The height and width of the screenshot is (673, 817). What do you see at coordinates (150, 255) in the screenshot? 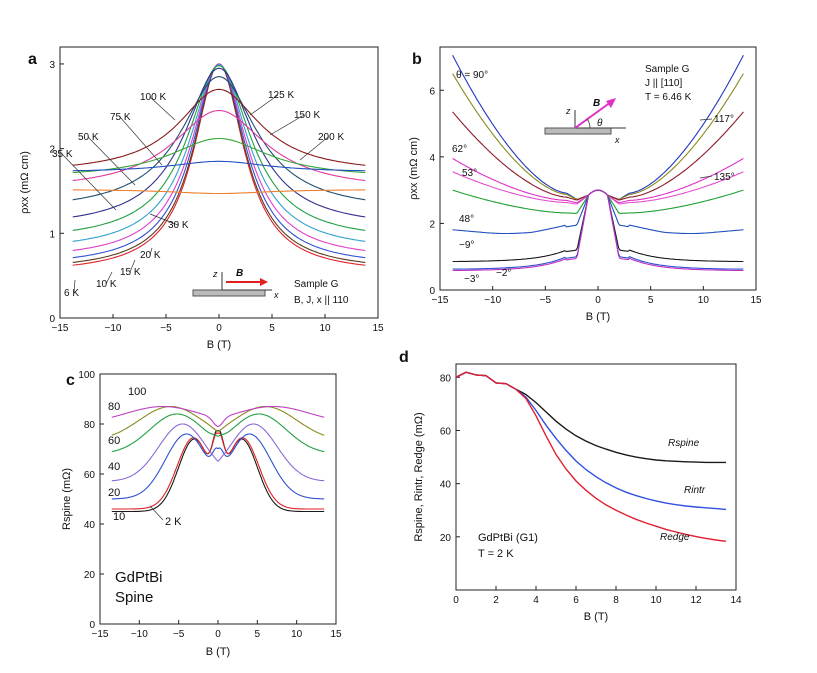
I see `temperature-label: 20 K` at bounding box center [150, 255].